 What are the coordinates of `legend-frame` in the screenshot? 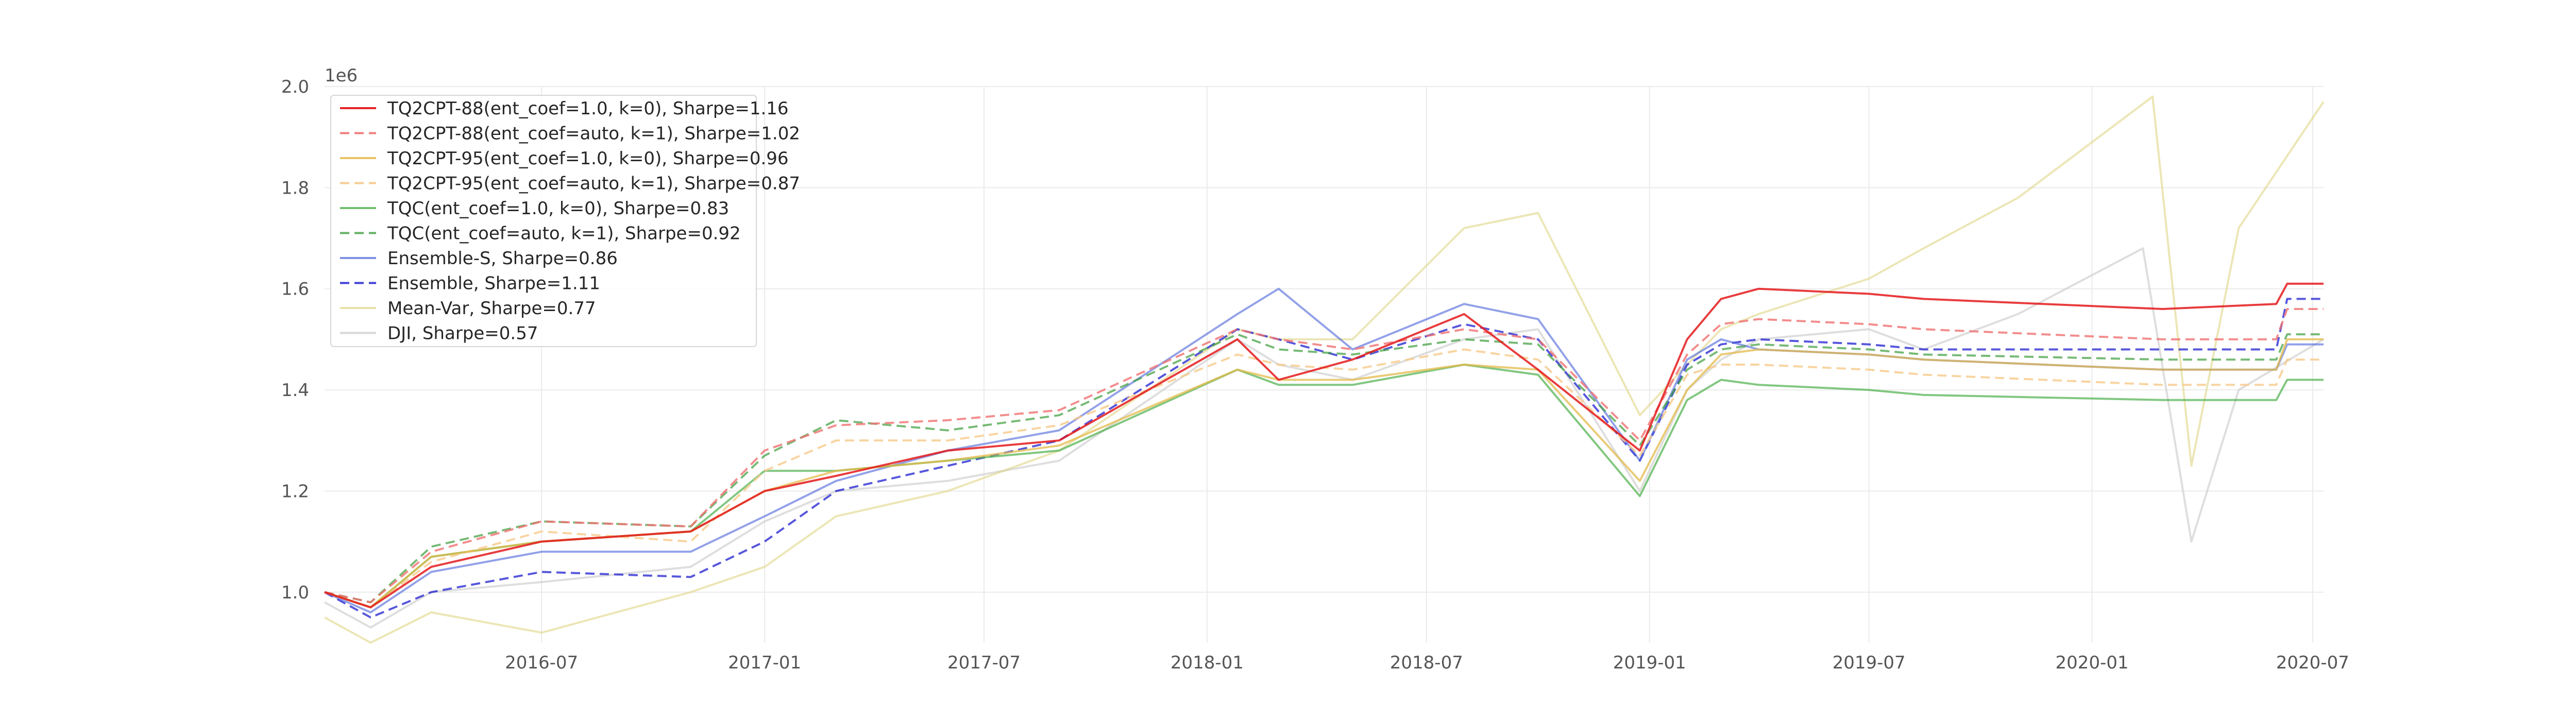 It's located at (543, 221).